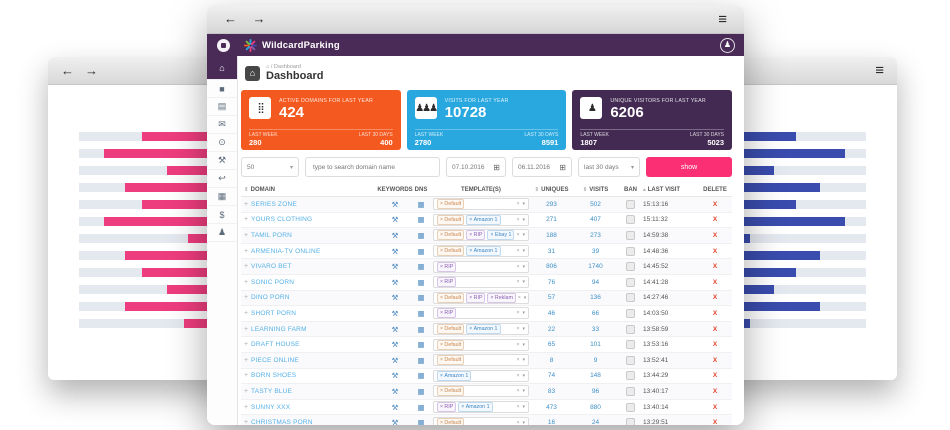 The height and width of the screenshot is (430, 950). I want to click on visits-value: 148, so click(595, 376).